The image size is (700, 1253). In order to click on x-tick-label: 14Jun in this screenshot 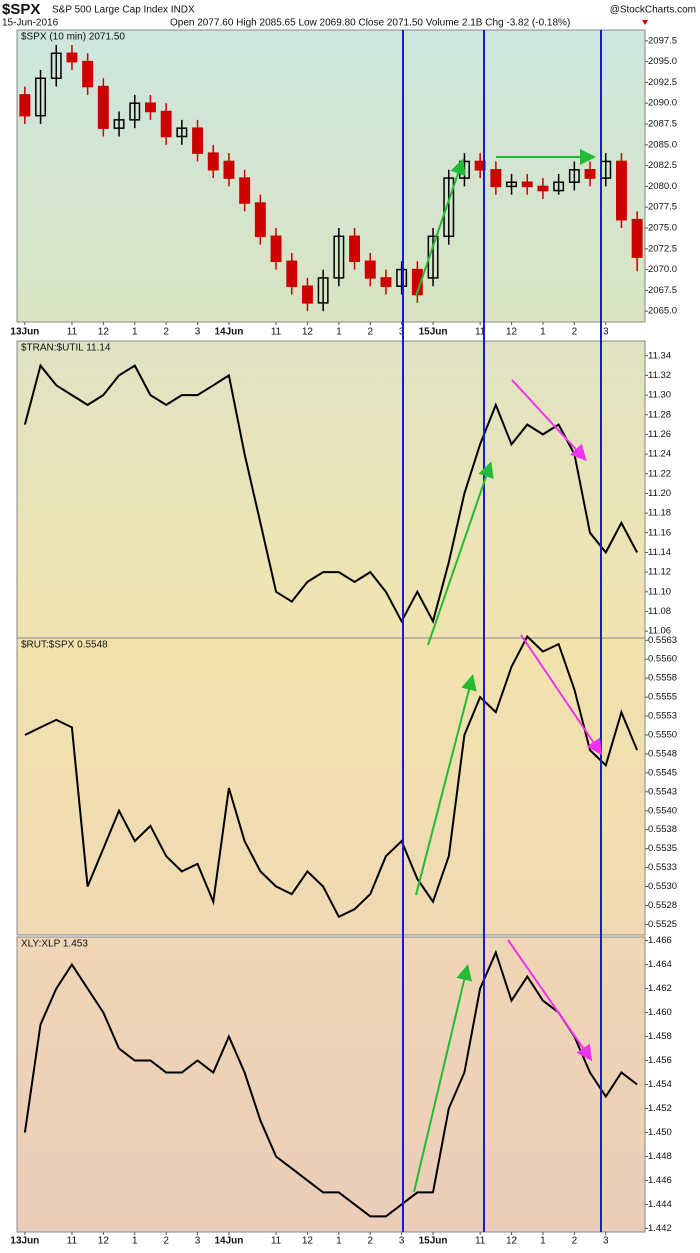, I will do `click(228, 1241)`.